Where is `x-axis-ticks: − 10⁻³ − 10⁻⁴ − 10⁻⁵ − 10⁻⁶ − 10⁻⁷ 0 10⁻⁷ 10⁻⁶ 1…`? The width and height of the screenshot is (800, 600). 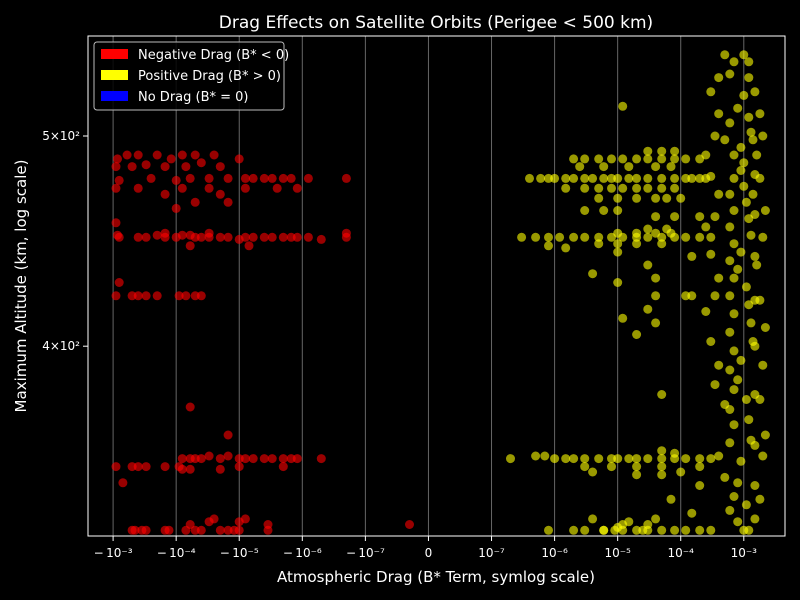 x-axis-ticks: − 10⁻³ − 10⁻⁴ − 10⁻⁵ − 10⁻⁶ − 10⁻⁷ 0 10⁻⁷ 10⁻⁶ 1… is located at coordinates (425, 548).